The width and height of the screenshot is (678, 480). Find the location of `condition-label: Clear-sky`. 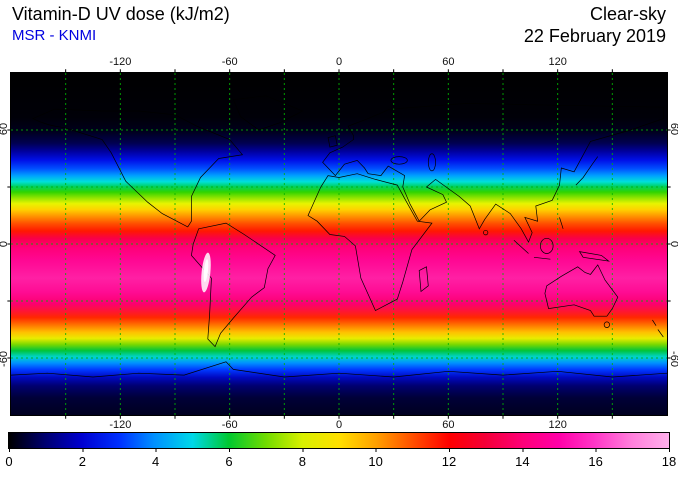

condition-label: Clear-sky is located at coordinates (627, 14).